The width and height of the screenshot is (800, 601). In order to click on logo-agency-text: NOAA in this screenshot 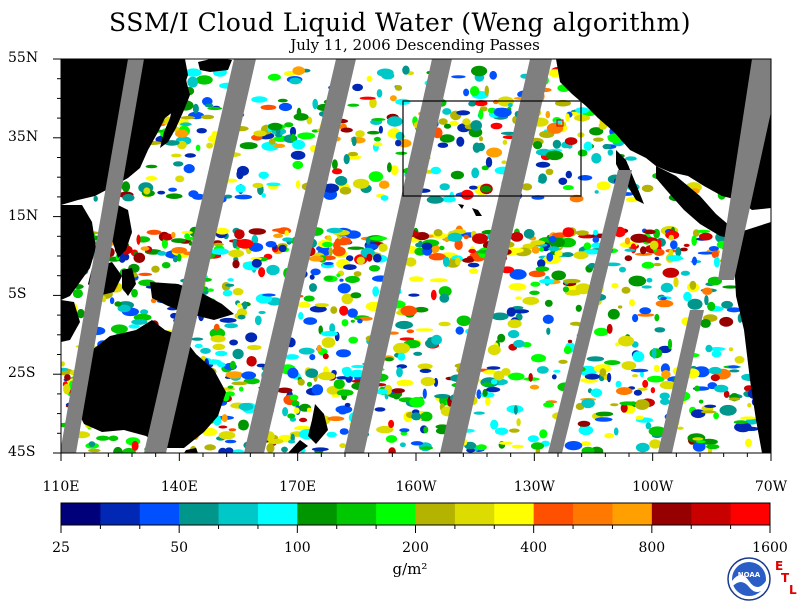, I will do `click(749, 575)`.